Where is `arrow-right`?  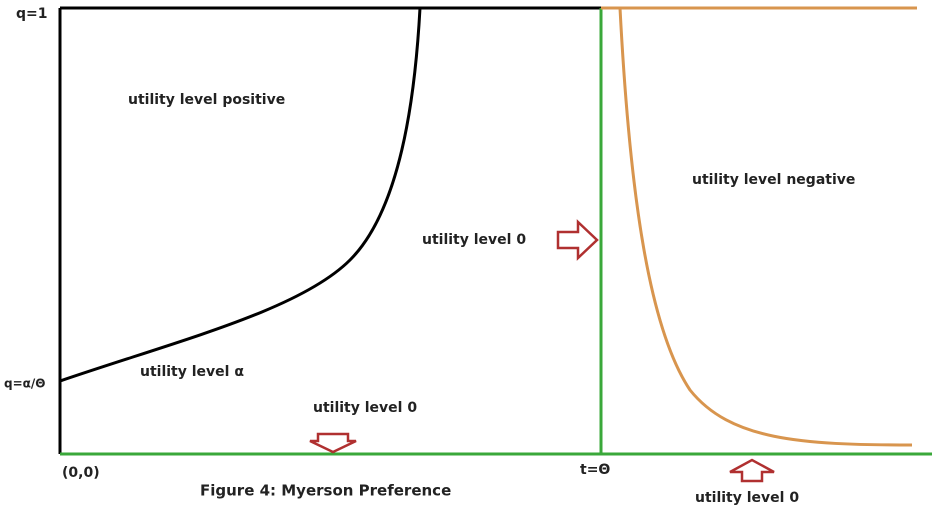
arrow-right is located at coordinates (577, 240).